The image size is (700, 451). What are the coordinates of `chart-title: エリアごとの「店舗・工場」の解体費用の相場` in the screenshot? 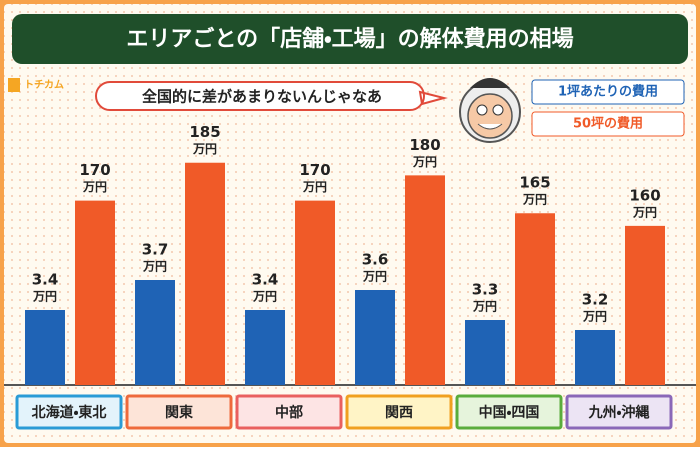 It's located at (349, 39).